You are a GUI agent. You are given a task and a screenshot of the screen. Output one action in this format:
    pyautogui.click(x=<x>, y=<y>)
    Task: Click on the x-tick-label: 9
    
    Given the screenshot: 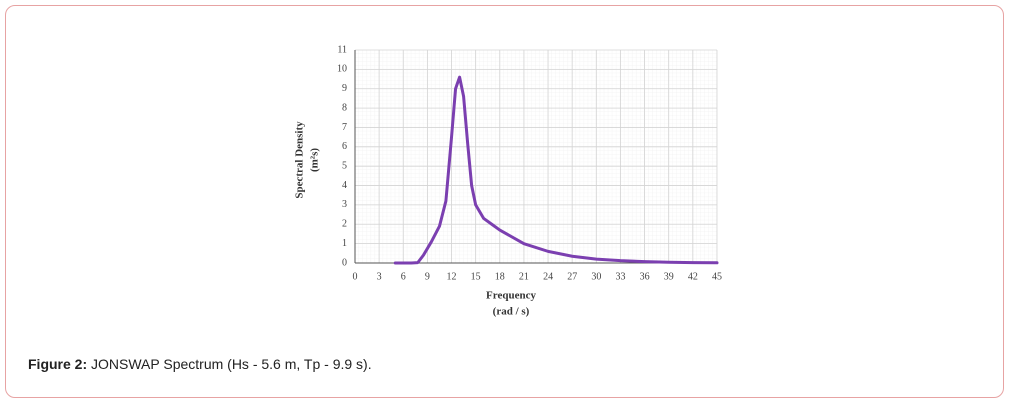 What is the action you would take?
    pyautogui.click(x=427, y=276)
    